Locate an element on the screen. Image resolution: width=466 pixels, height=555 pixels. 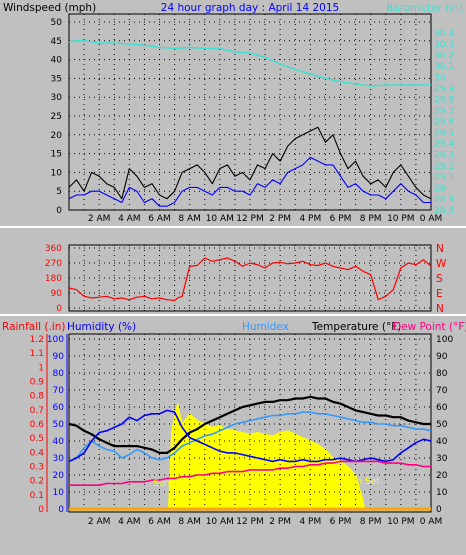
humidity-tick-label: 50 is located at coordinates (59, 425).